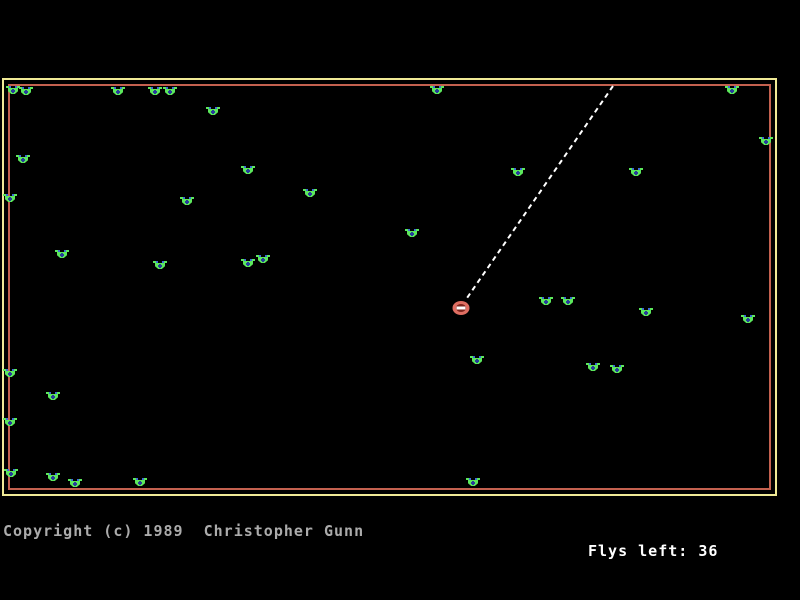 The image size is (800, 600). Describe the element at coordinates (540, 192) in the screenshot. I see `tongue-line` at that location.